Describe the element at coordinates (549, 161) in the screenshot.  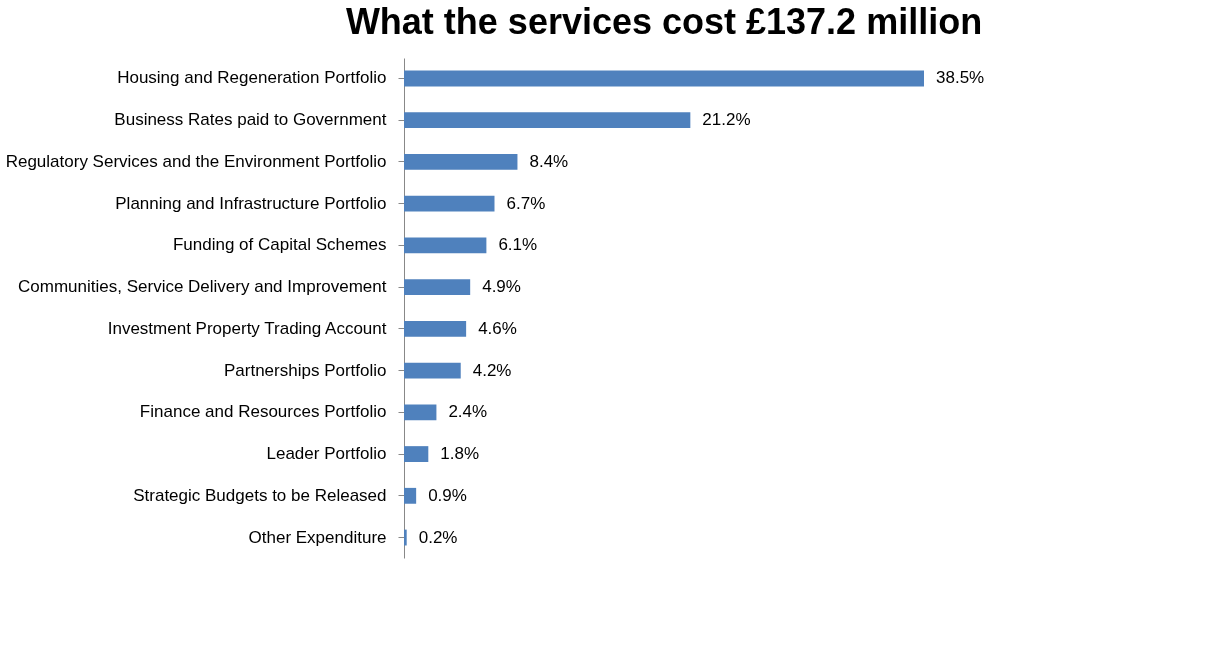
I see `data-label: 8.4%` at that location.